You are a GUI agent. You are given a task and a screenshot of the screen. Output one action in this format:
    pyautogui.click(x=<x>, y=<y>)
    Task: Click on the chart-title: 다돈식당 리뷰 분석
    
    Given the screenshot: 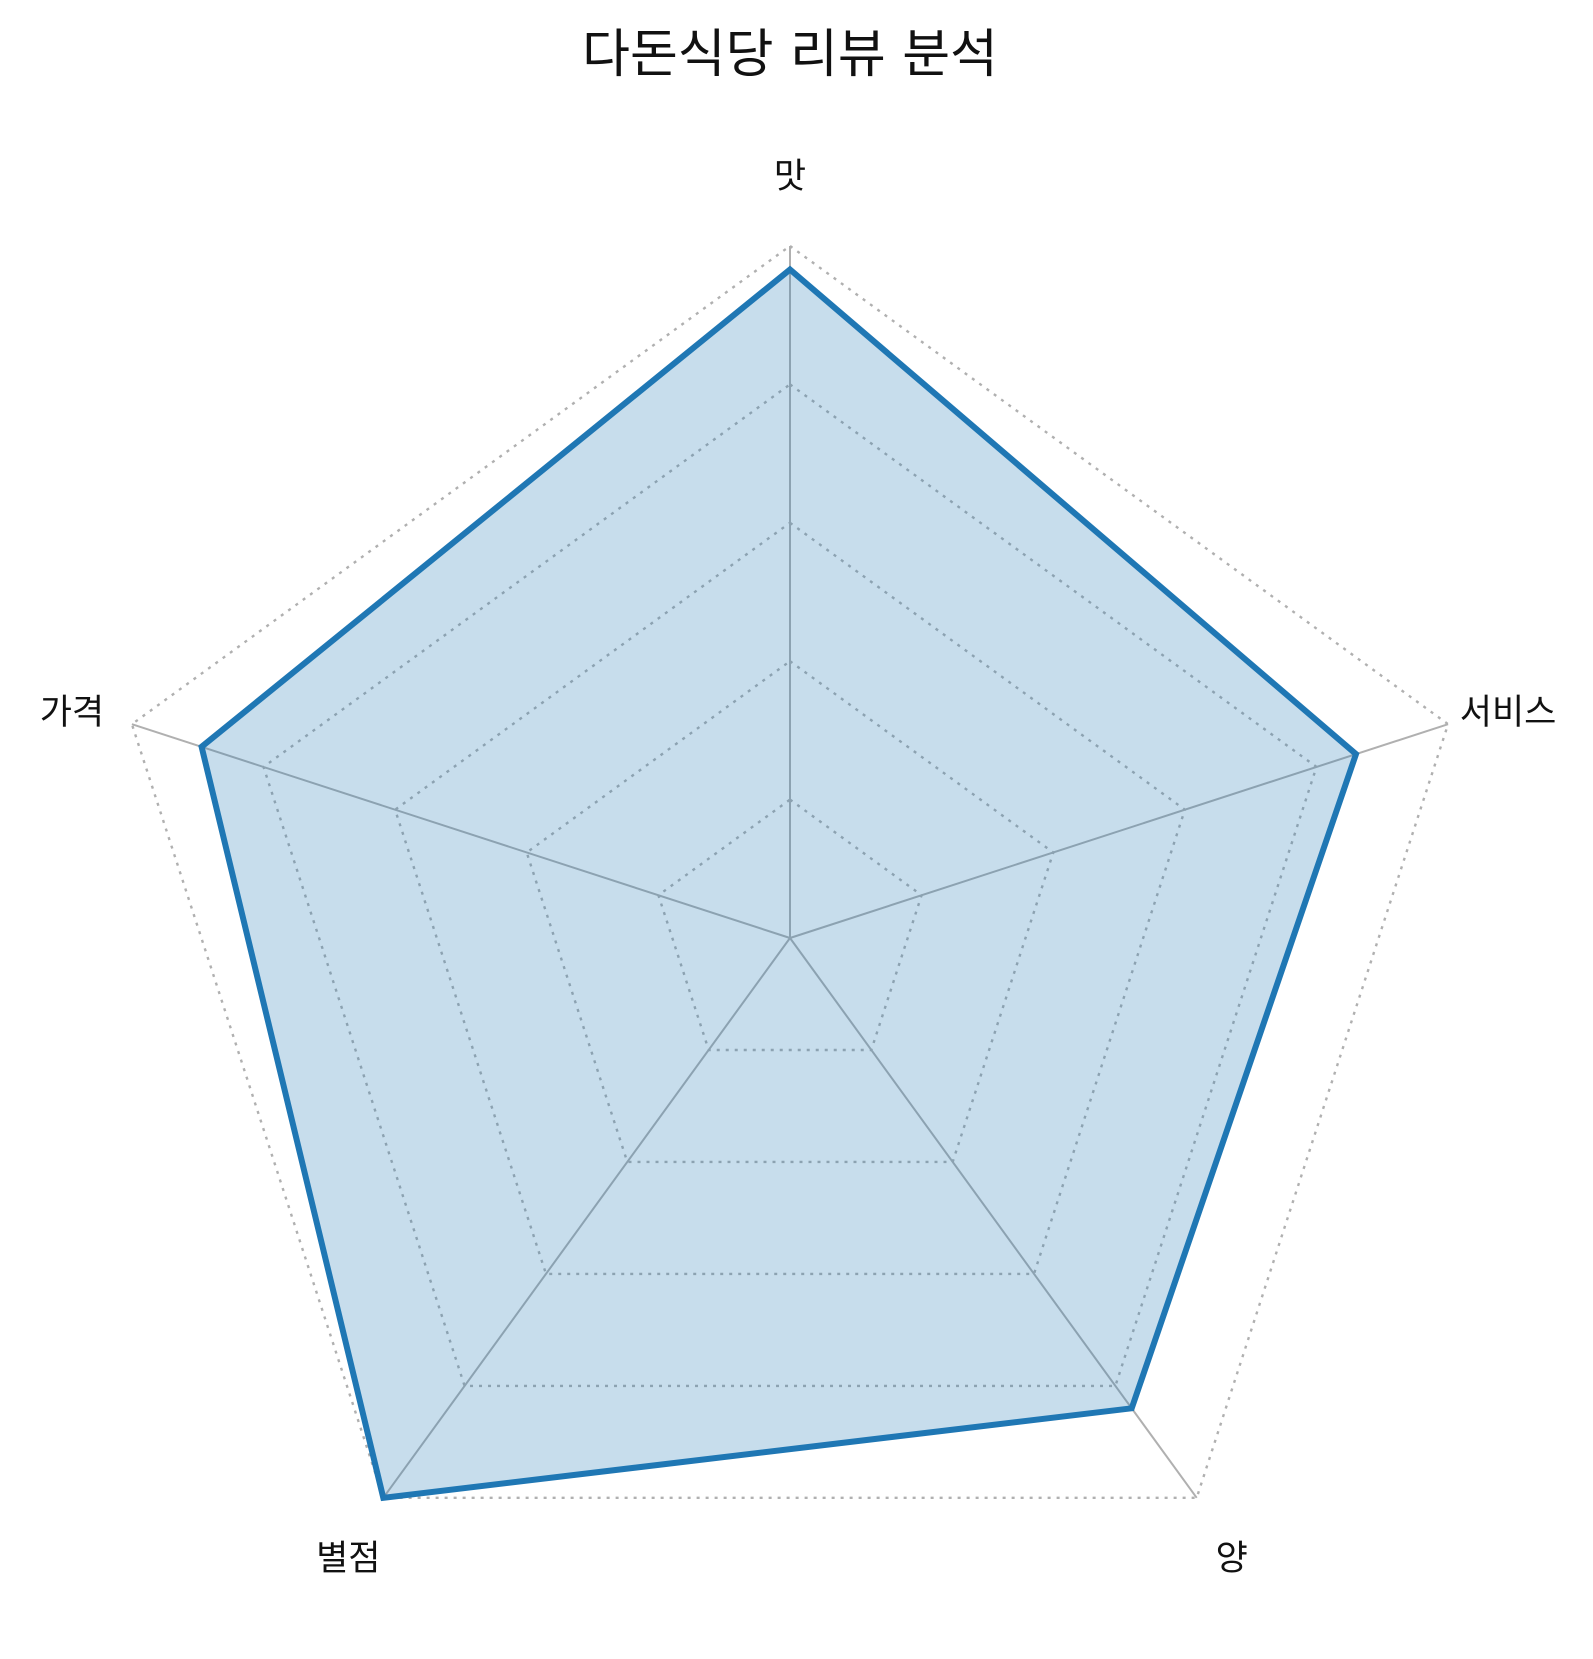 What is the action you would take?
    pyautogui.click(x=790, y=55)
    